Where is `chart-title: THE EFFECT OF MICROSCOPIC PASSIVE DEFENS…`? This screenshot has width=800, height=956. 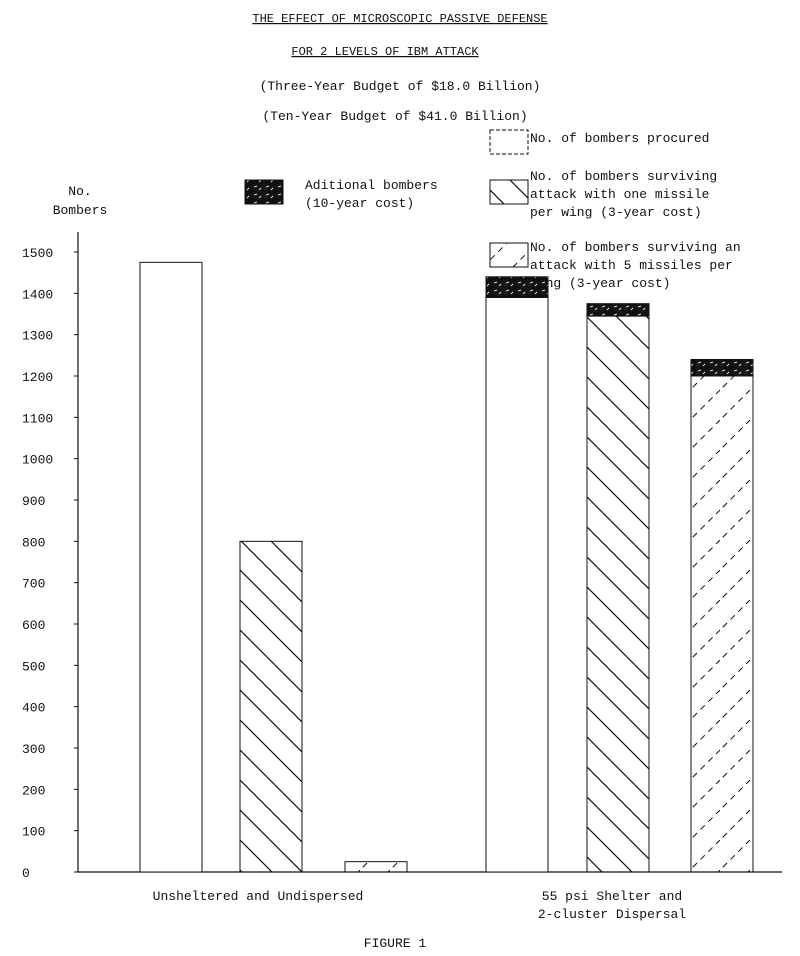
chart-title: THE EFFECT OF MICROSCOPIC PASSIVE DEFENS… is located at coordinates (399, 19).